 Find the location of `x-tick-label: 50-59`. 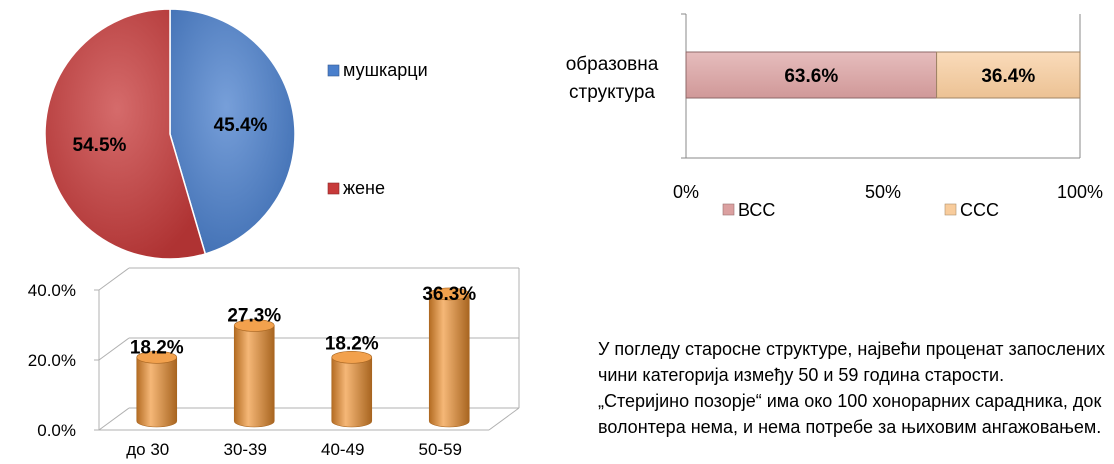

x-tick-label: 50-59 is located at coordinates (440, 449).